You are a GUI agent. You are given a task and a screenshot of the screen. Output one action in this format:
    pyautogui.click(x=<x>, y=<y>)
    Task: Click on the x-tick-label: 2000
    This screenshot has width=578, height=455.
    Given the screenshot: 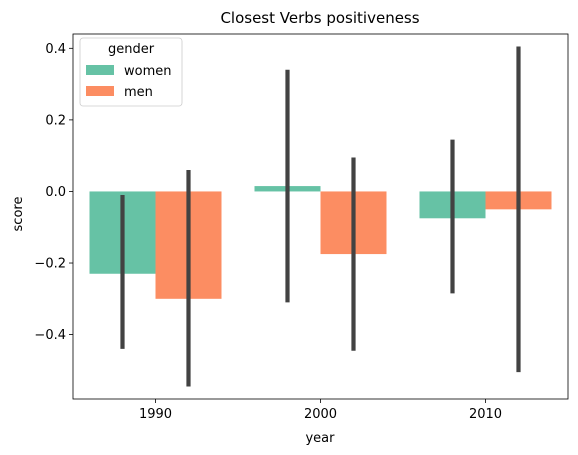 What is the action you would take?
    pyautogui.click(x=320, y=414)
    